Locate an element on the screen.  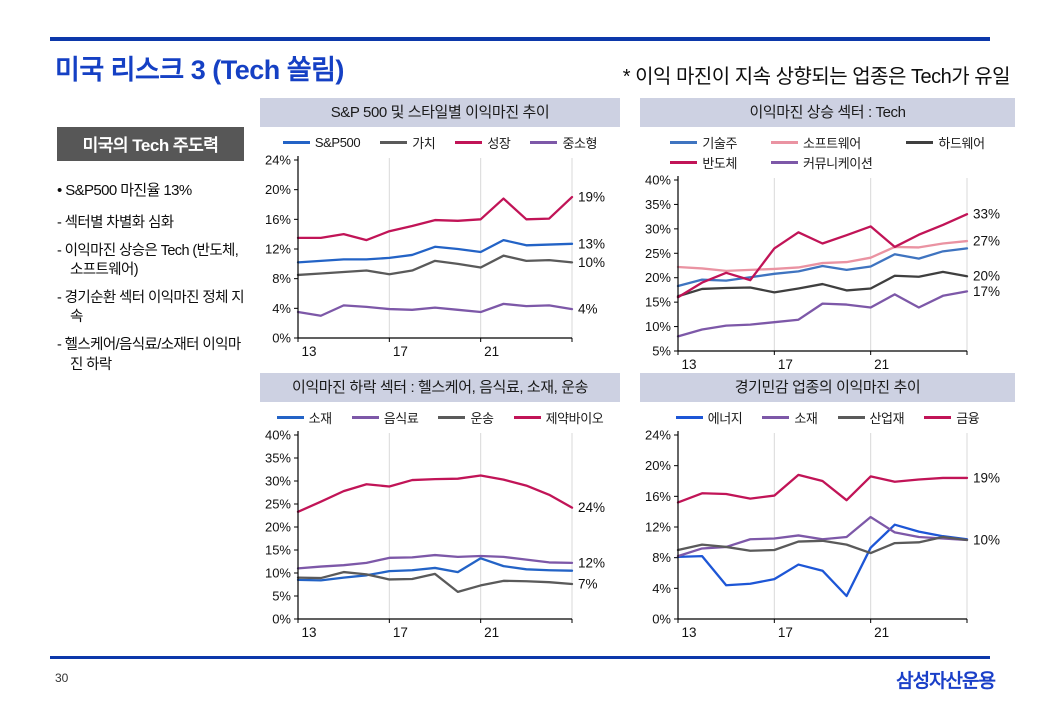
legend-item: 기술주 is located at coordinates (703, 142).